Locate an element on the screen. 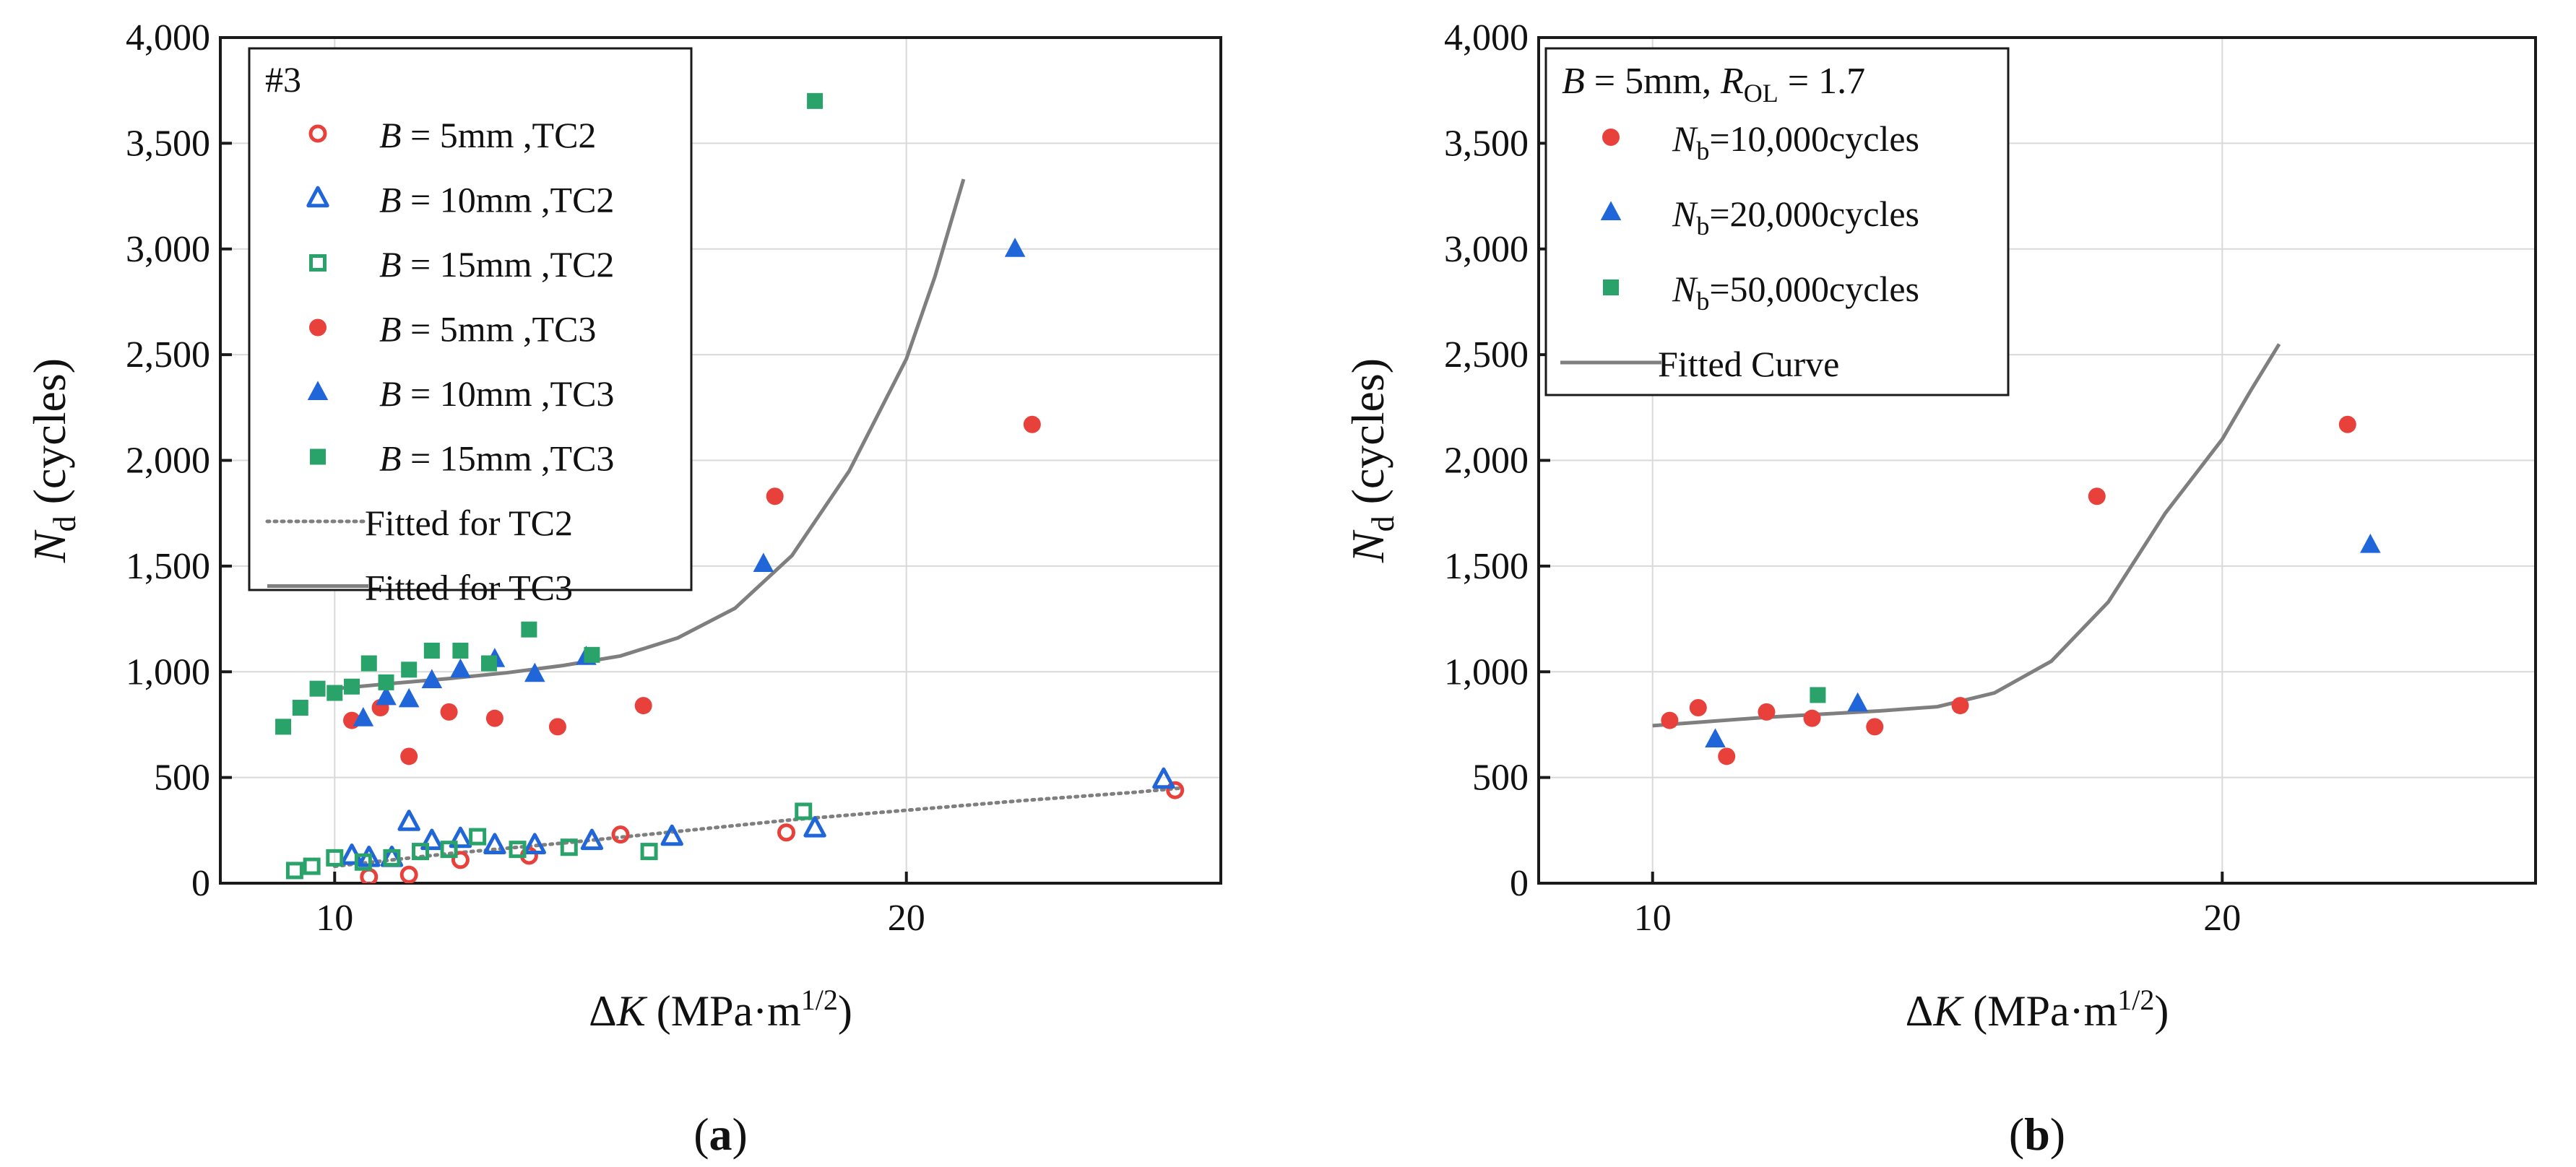 The image size is (2576, 1167). data-layer is located at coordinates (2017, 554).